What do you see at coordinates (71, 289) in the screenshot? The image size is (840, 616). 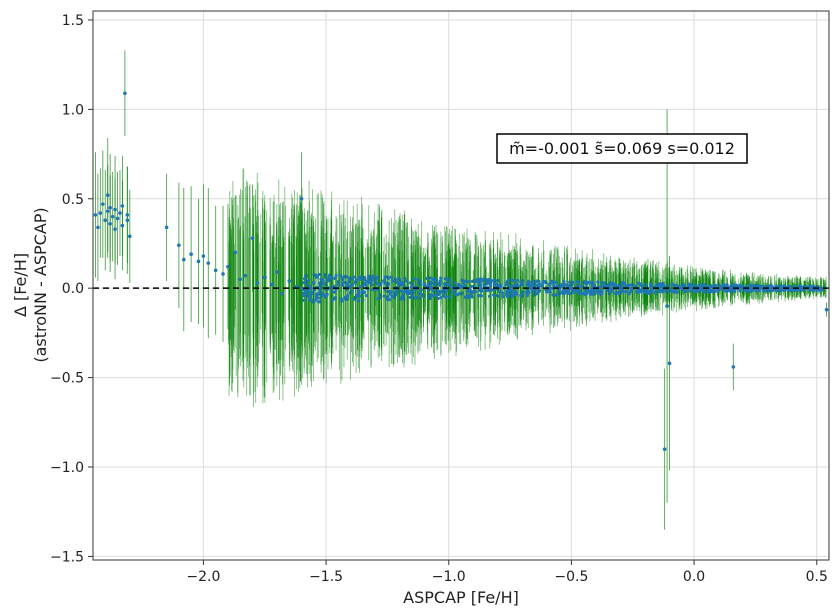 I see `y-axis-ticks: −1.5 −1.0 −0.5 0.0 0.5 1.0 1.5` at bounding box center [71, 289].